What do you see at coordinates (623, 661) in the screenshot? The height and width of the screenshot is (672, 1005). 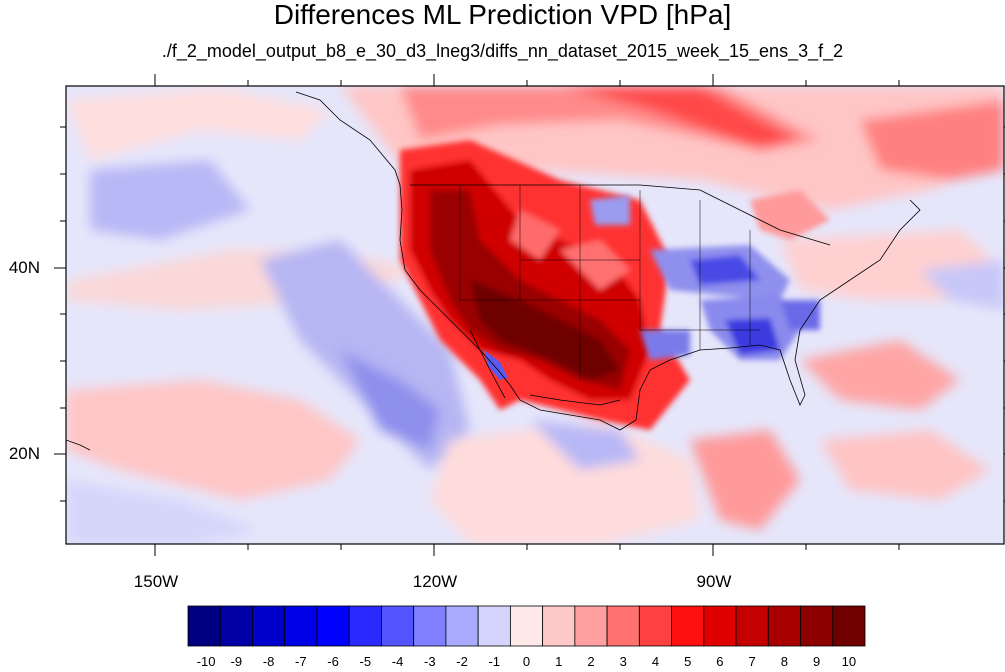 I see `colorbar-tick-label: 3` at bounding box center [623, 661].